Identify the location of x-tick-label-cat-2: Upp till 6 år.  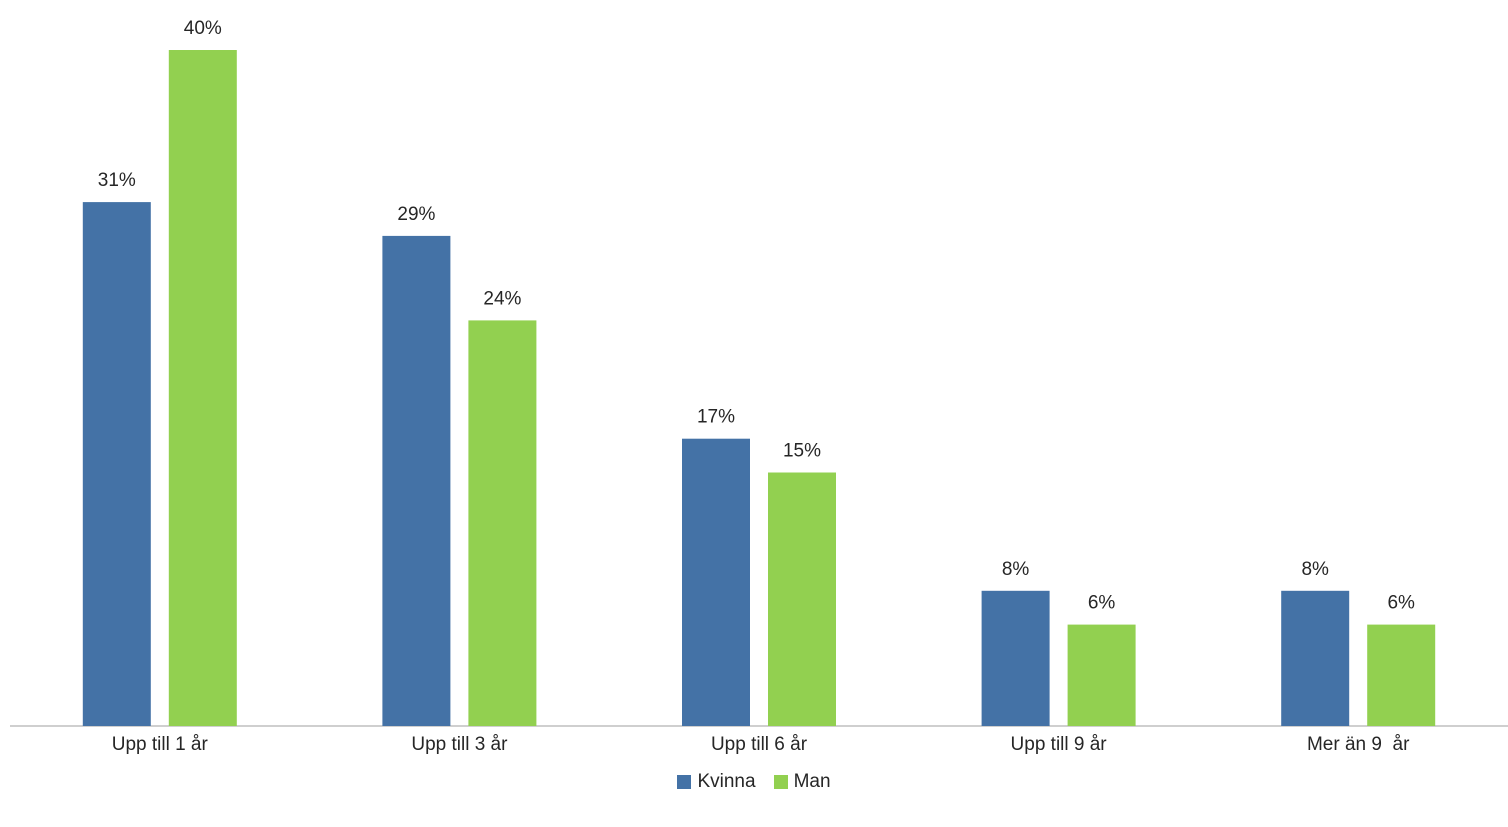
(759, 744).